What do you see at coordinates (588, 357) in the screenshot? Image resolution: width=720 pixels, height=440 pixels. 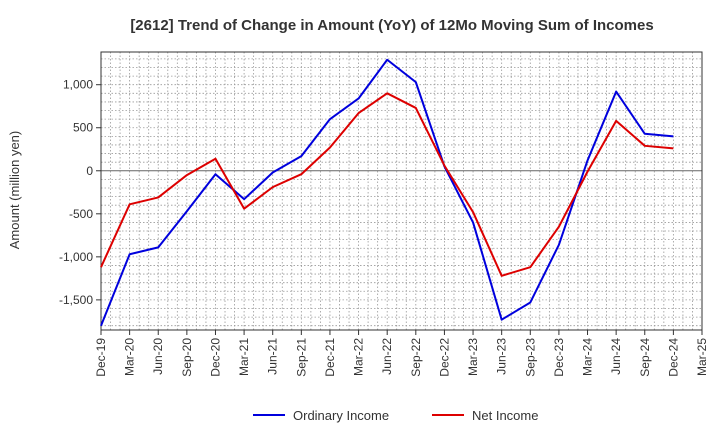 I see `x-tick-label: Mar-24` at bounding box center [588, 357].